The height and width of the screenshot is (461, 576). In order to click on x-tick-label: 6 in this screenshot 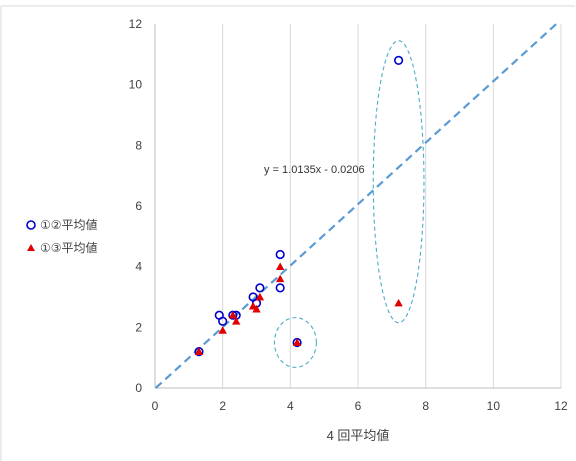, I will do `click(358, 406)`.